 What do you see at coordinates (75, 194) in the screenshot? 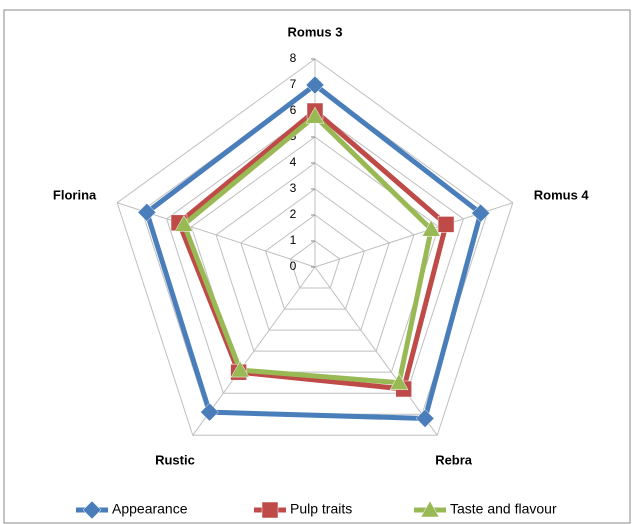
I see `category-label: Florina` at bounding box center [75, 194].